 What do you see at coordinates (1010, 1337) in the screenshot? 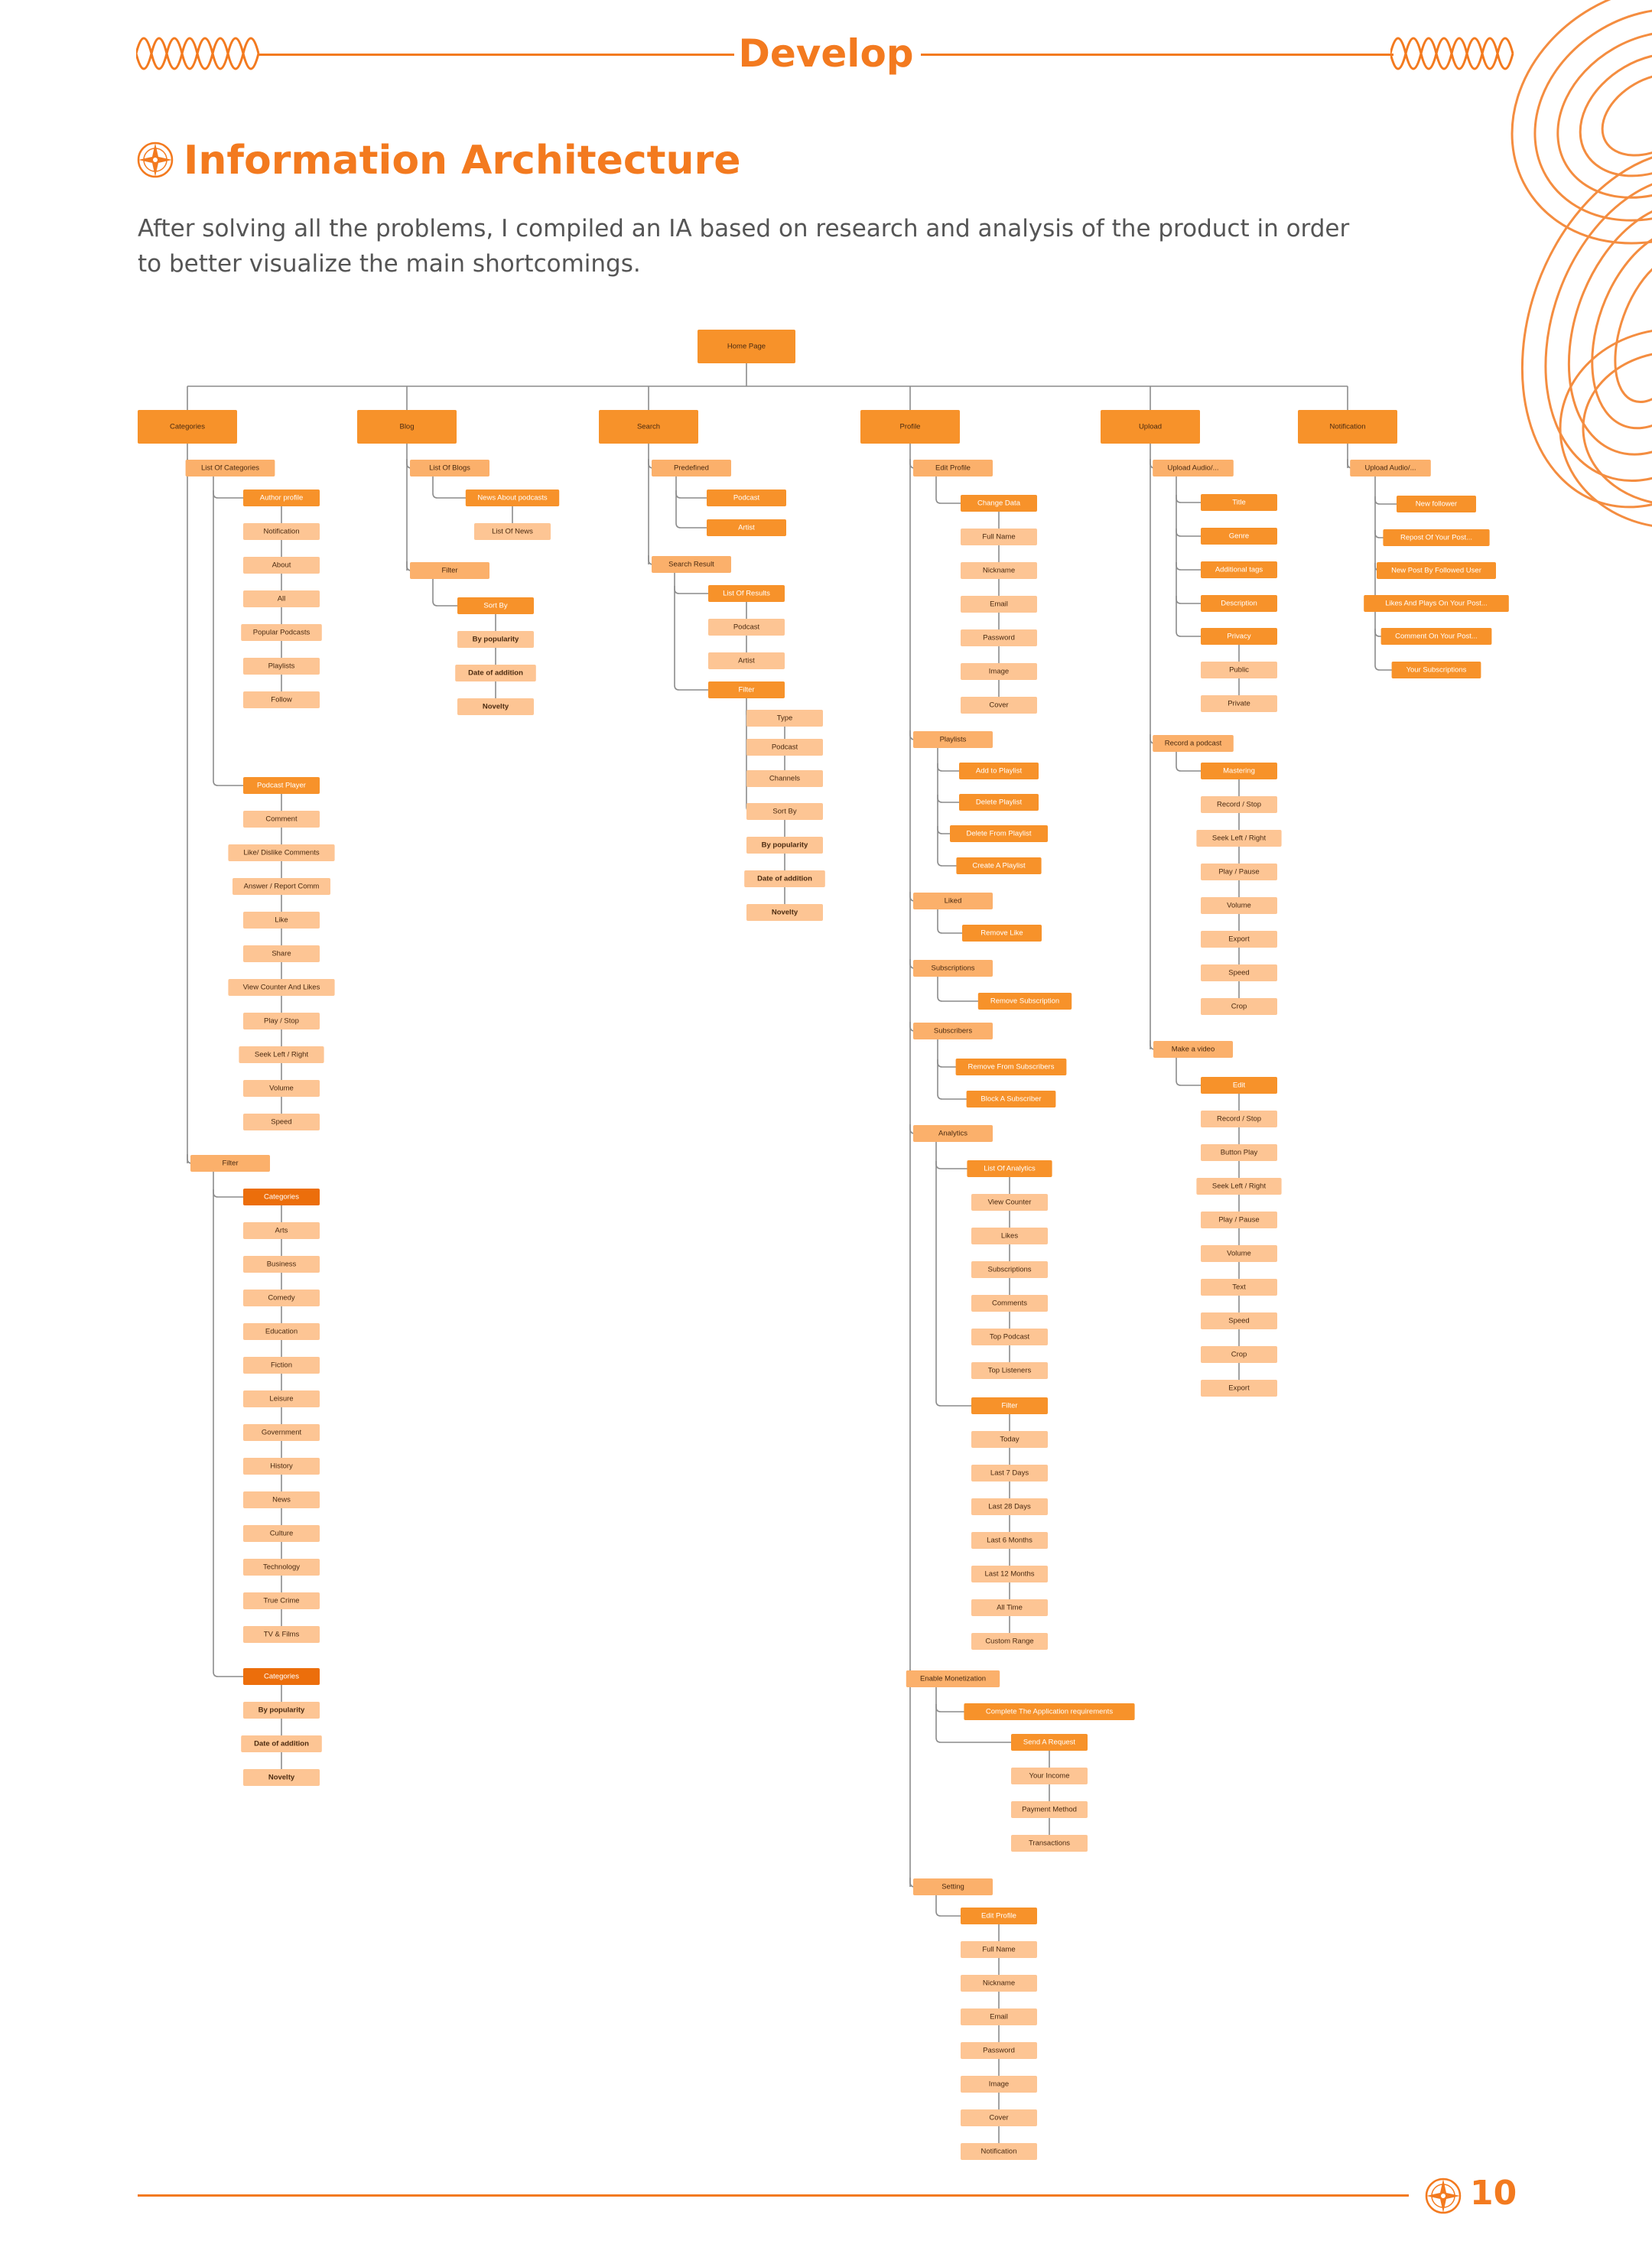
I see `item-top-podcast-box` at bounding box center [1010, 1337].